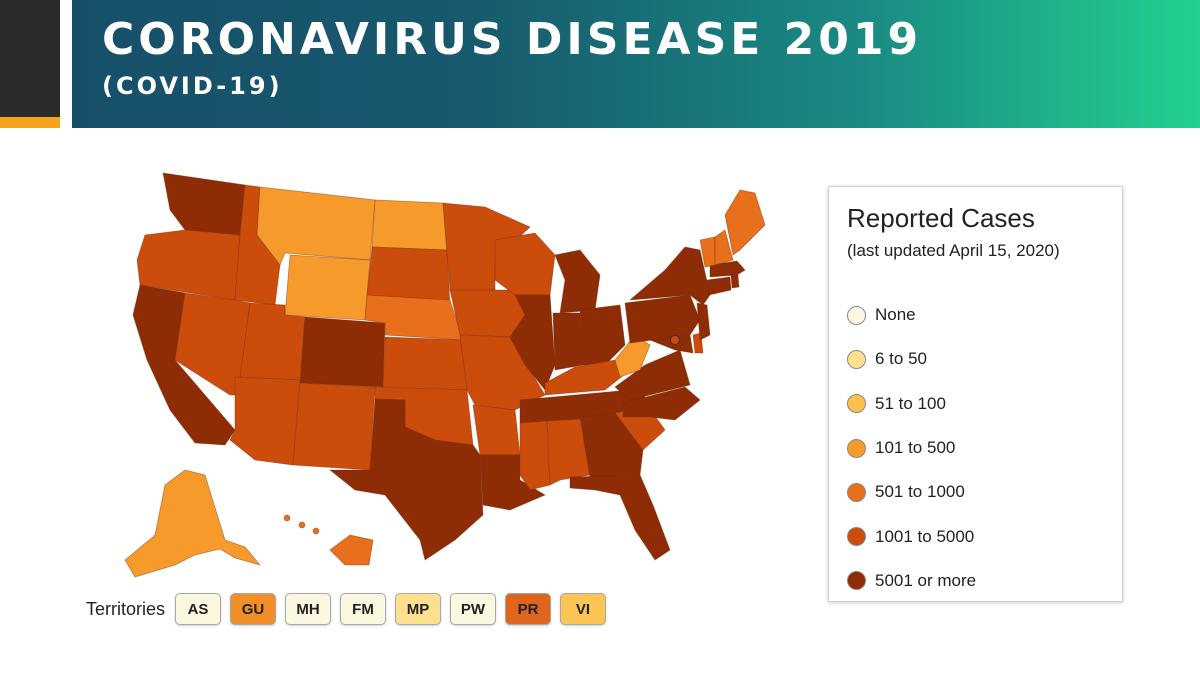 This screenshot has height=675, width=1200. I want to click on state-nj, so click(703, 321).